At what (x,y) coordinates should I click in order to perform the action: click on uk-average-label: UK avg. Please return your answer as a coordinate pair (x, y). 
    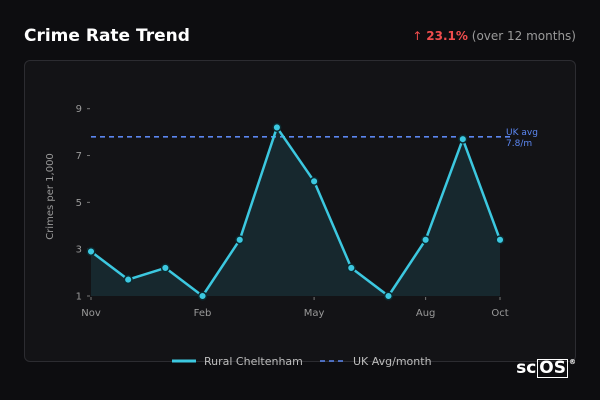
    Looking at the image, I should click on (522, 133).